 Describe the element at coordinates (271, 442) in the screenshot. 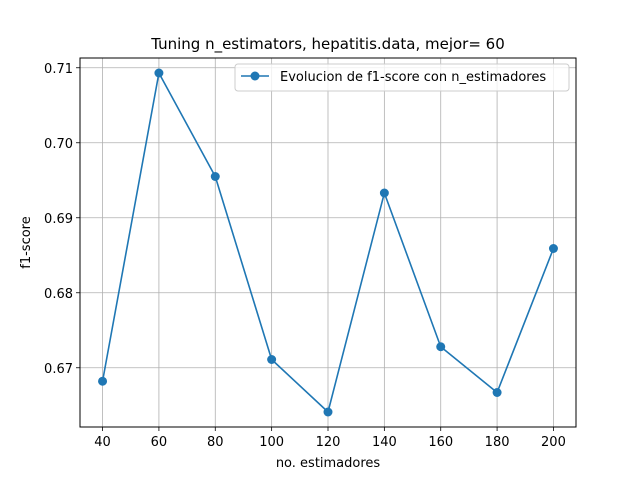

I see `x-tick-label: 100` at that location.